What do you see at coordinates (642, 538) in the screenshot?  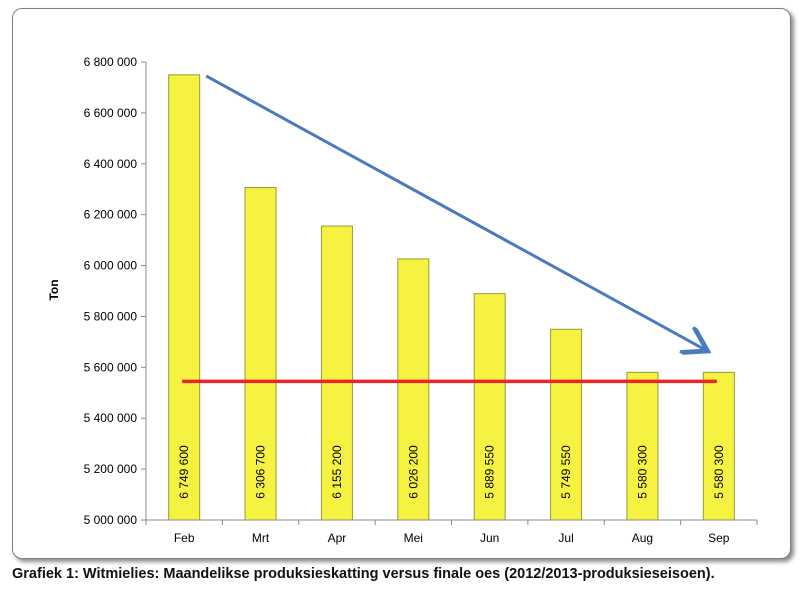 I see `x-tick-label: Aug` at bounding box center [642, 538].